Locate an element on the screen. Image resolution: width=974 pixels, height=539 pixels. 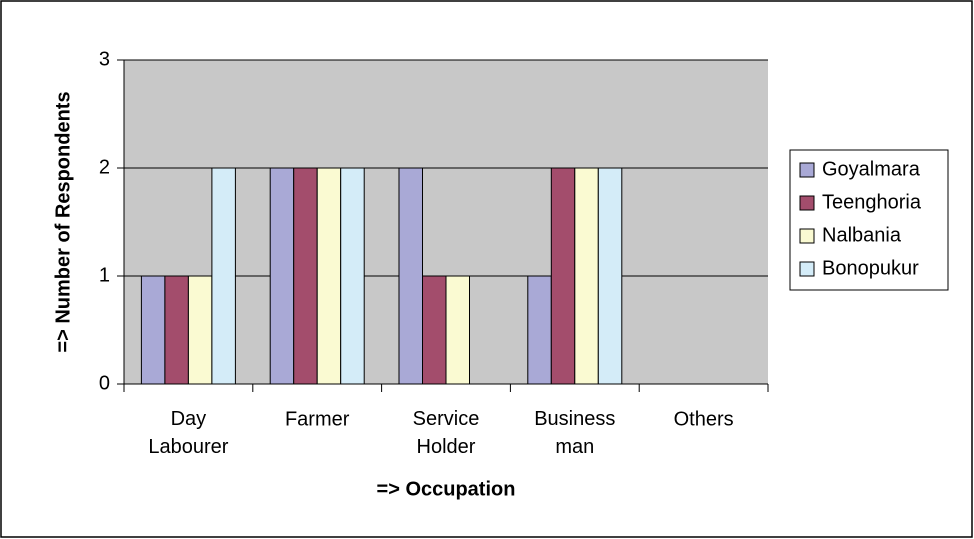
y-tick-label: 3 is located at coordinates (104, 59).